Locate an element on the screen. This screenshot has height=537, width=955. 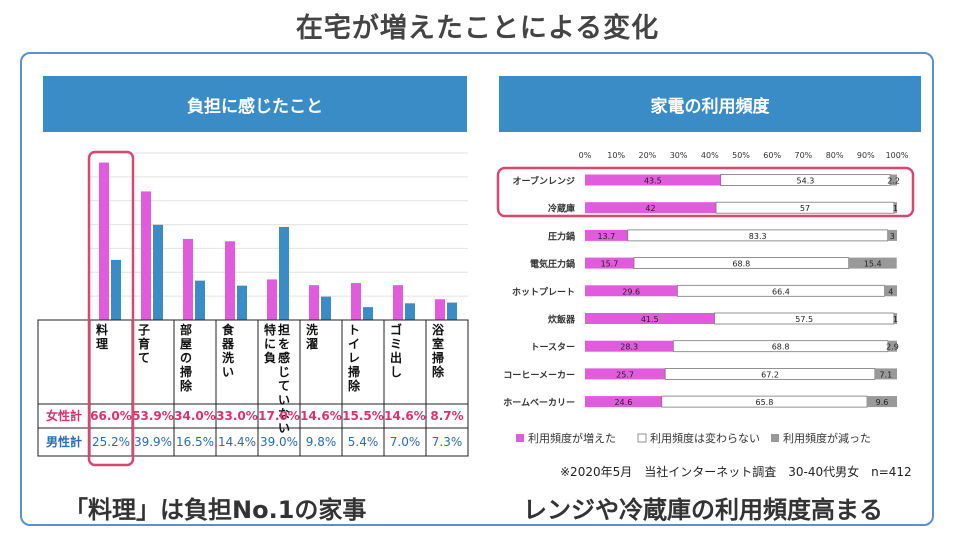
category-label-4: 特に負 is located at coordinates (270, 343).